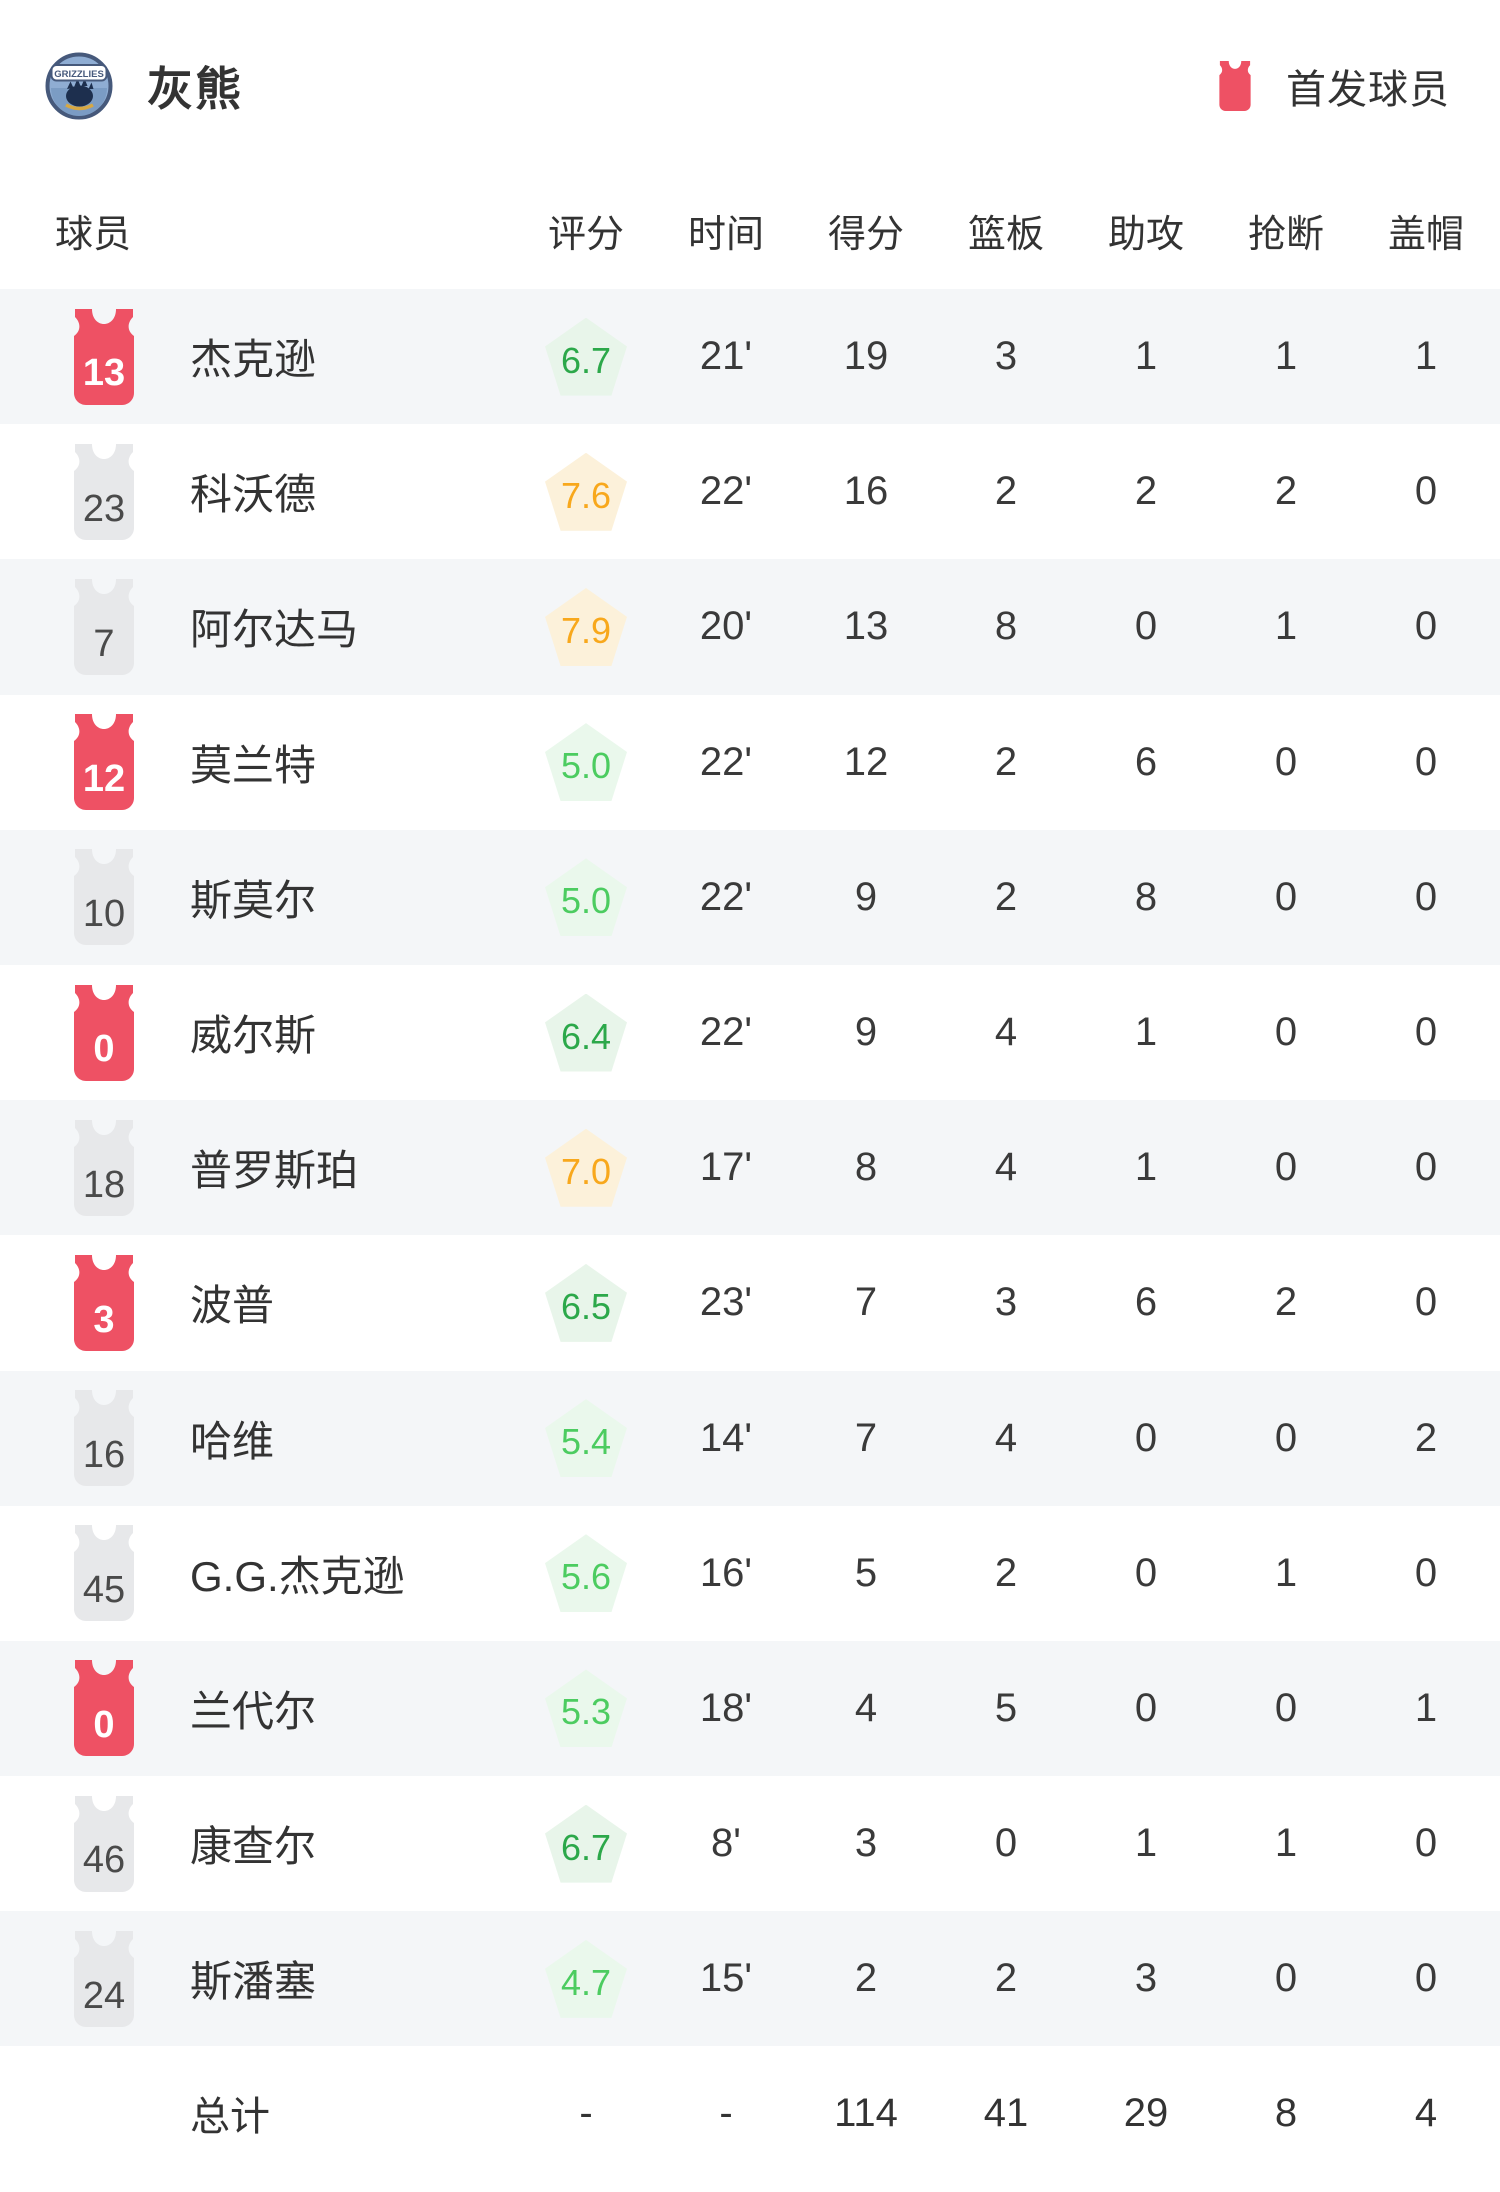  I want to click on rating-badge: 5.0, so click(586, 897).